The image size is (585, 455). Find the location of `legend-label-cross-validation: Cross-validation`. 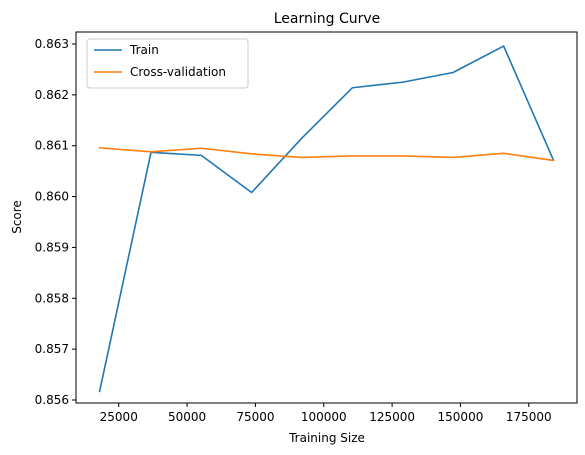

legend-label-cross-validation: Cross-validation is located at coordinates (178, 72).